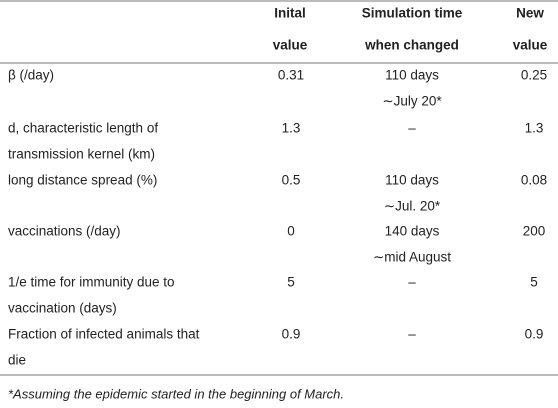  I want to click on header-cell: Inital, so click(290, 13).